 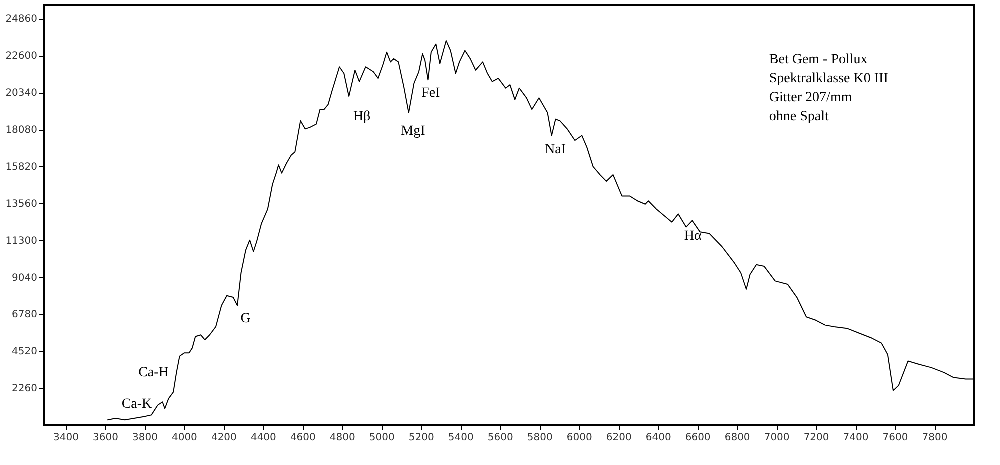 I want to click on annotation: Ca-H, so click(x=153, y=373).